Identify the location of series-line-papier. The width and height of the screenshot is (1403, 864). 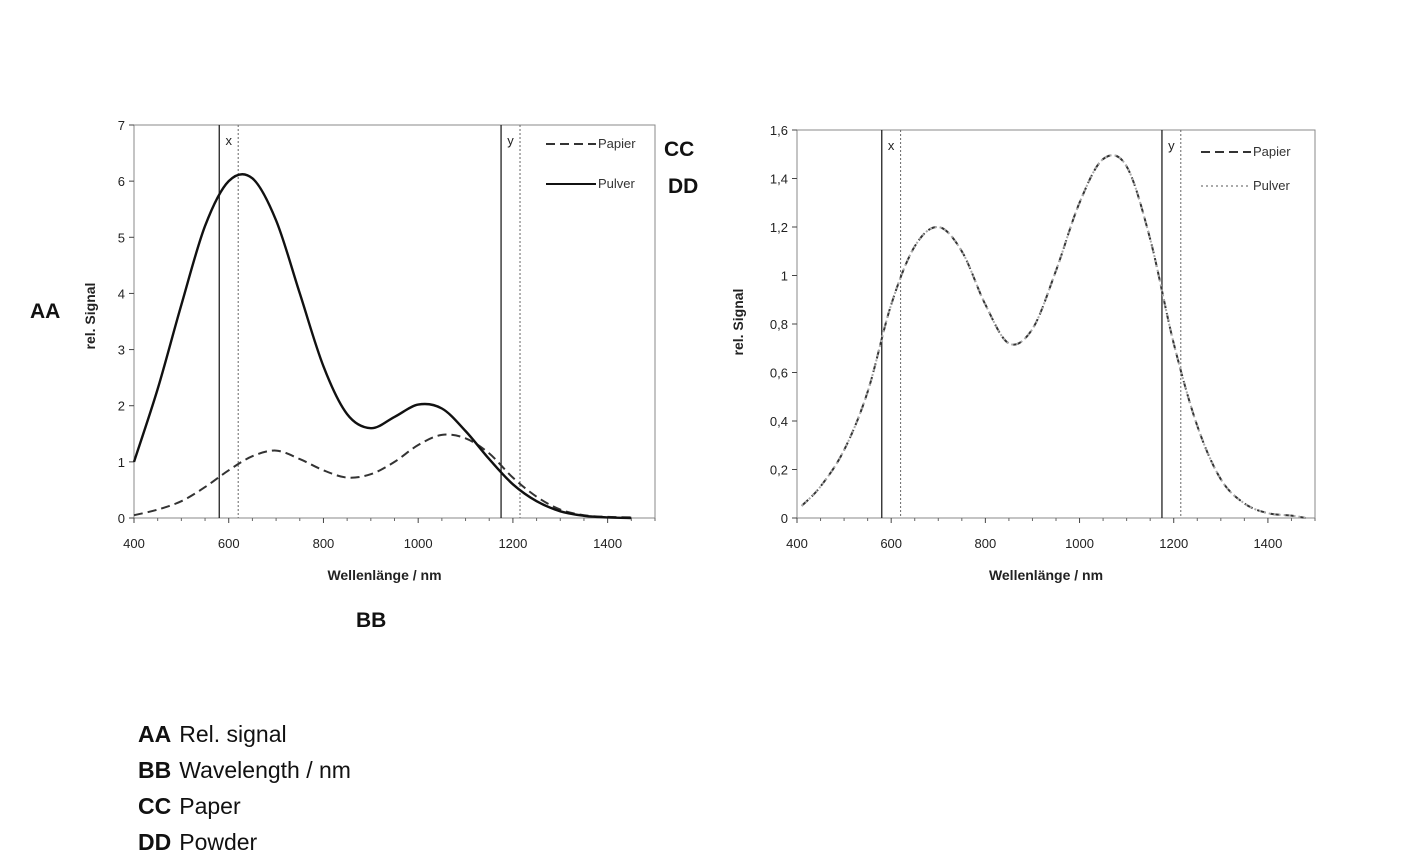
(382, 476).